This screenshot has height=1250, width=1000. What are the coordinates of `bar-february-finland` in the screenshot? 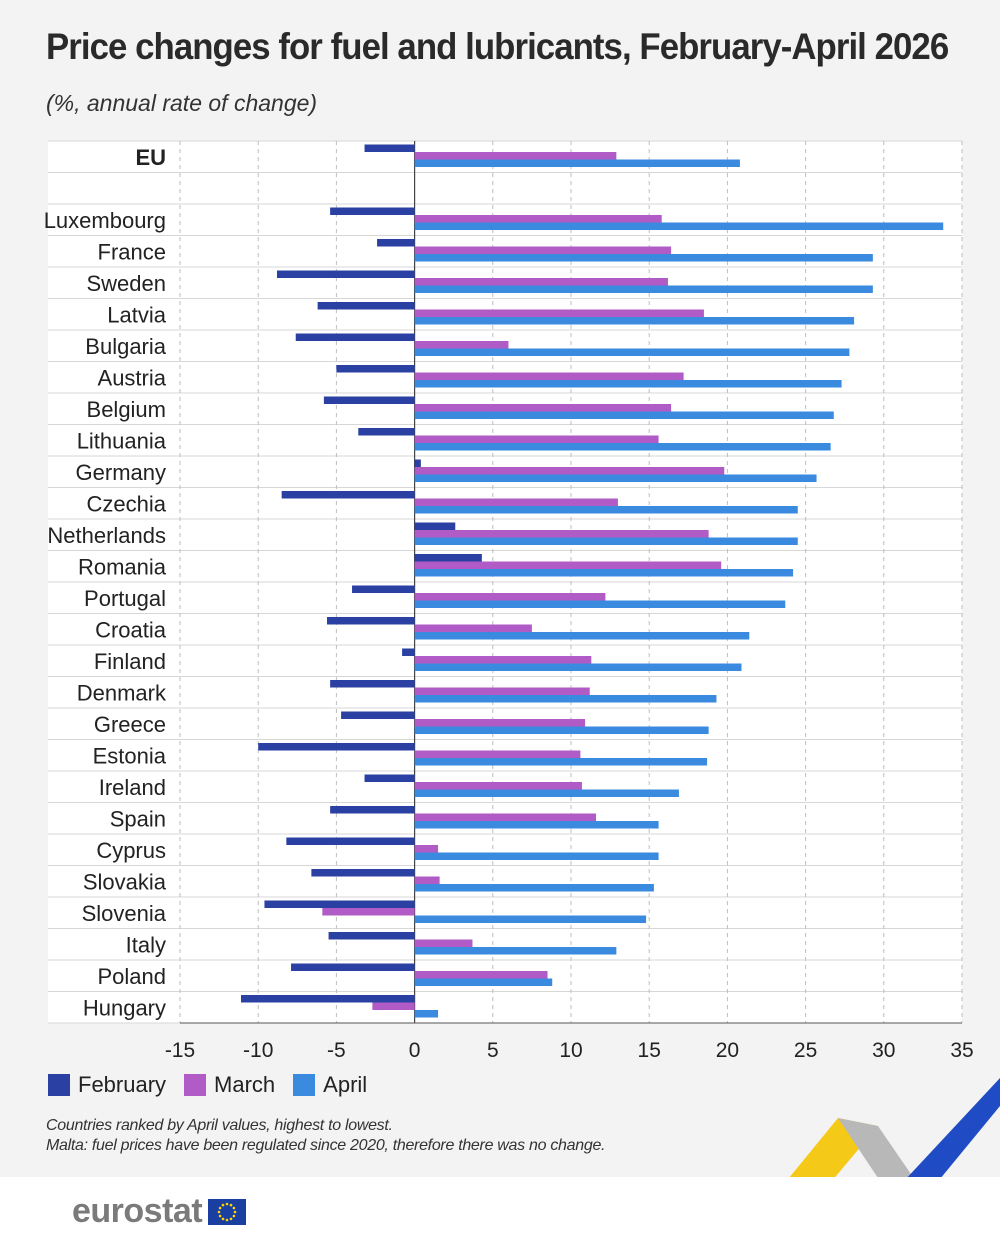 It's located at (408, 652).